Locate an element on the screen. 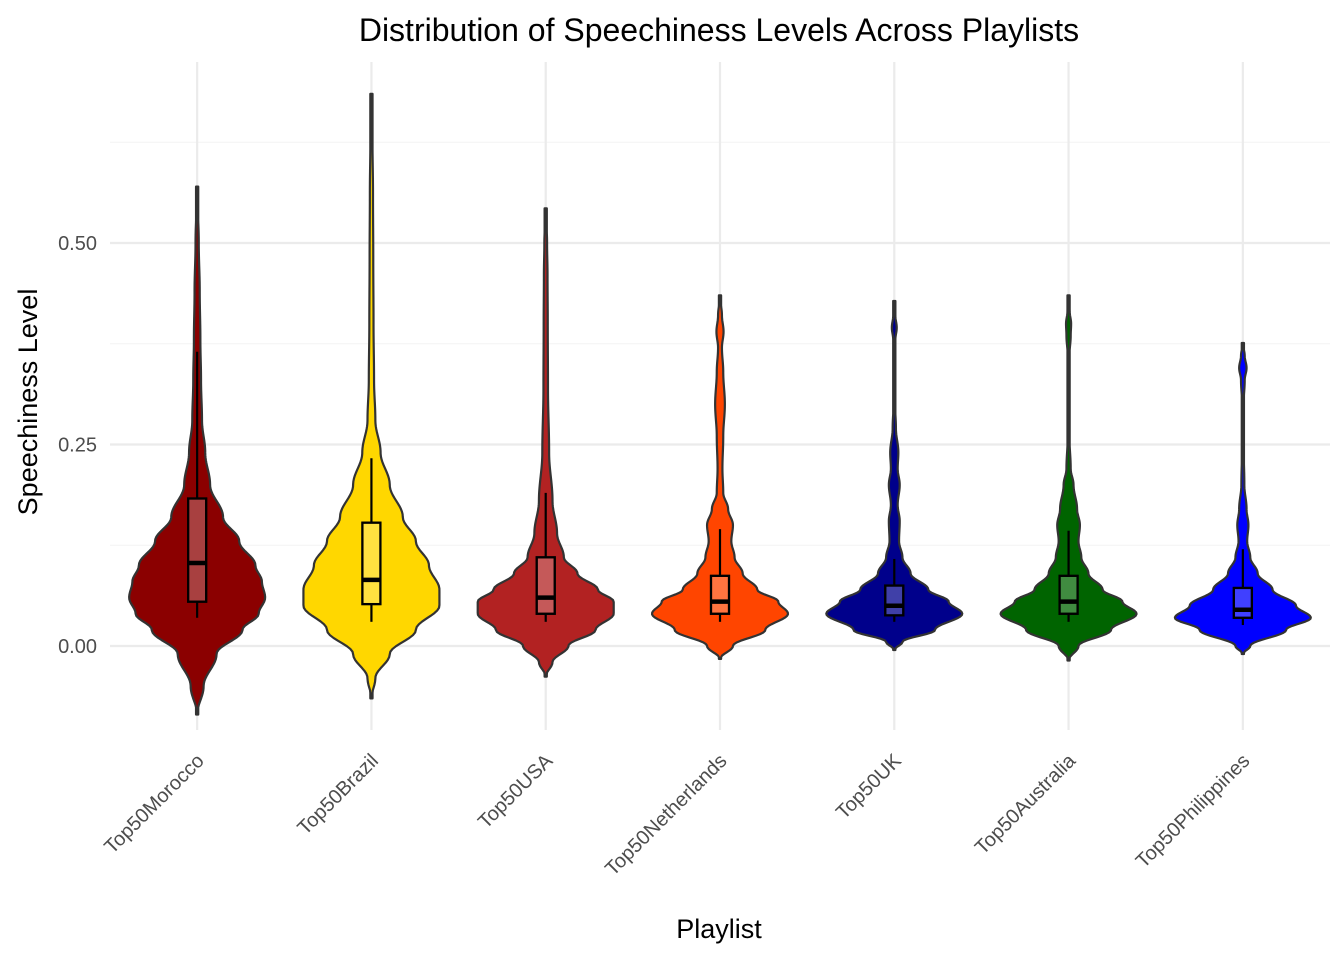 This screenshot has width=1344, height=960. y-tick-label: 0.25 is located at coordinates (77, 446).